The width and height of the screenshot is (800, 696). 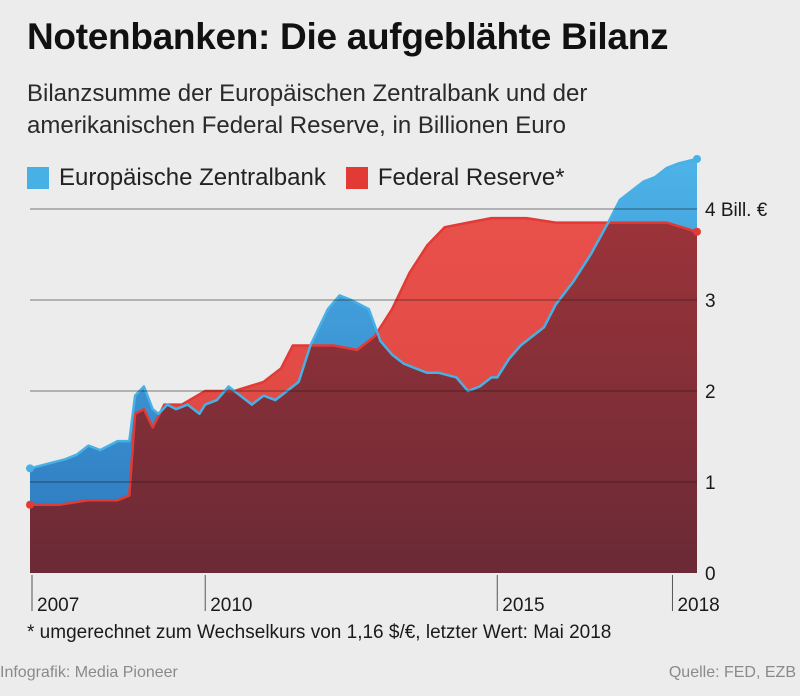 I want to click on fed-start-dot, so click(x=30, y=504).